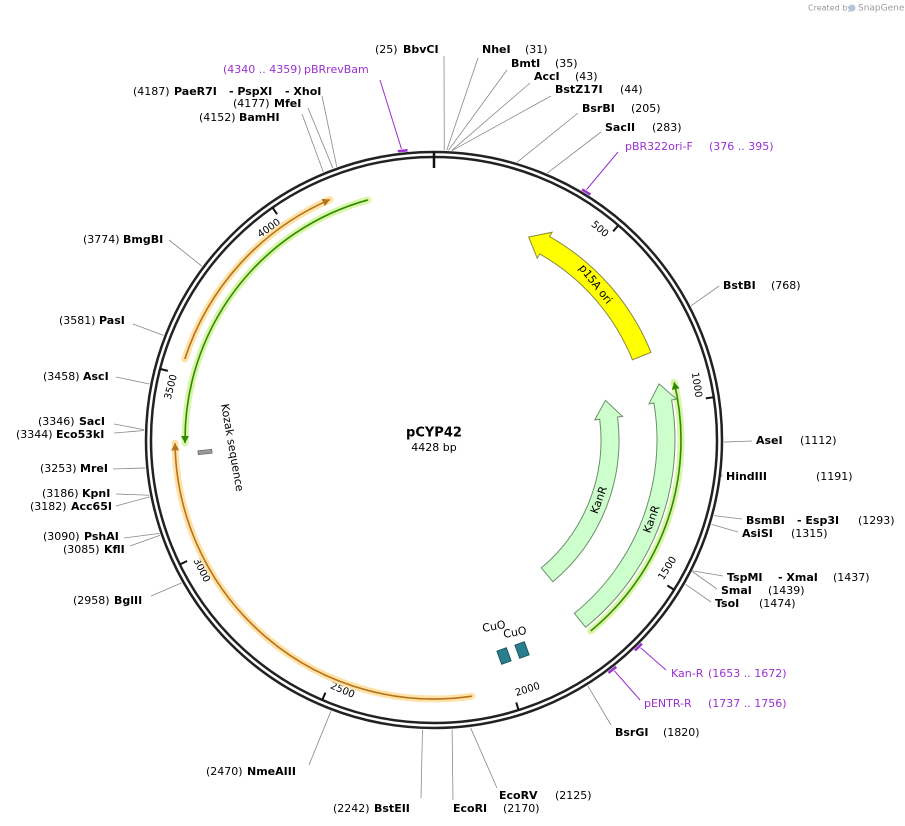  Describe the element at coordinates (668, 703) in the screenshot. I see `primer-name: pENTR-R` at that location.